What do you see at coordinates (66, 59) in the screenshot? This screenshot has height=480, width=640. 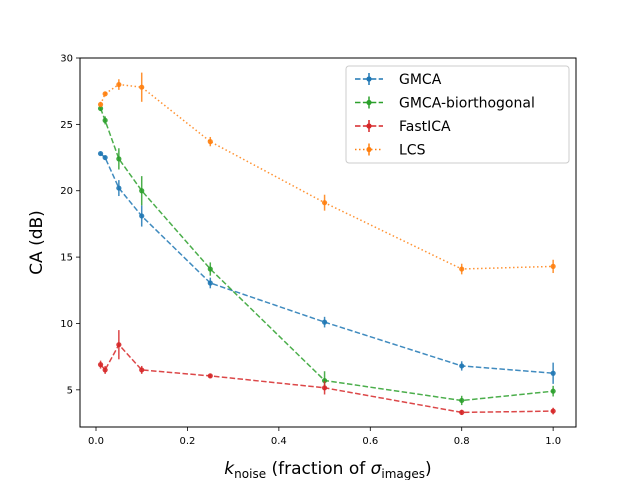 I see `y-tick-label: 30` at bounding box center [66, 59].